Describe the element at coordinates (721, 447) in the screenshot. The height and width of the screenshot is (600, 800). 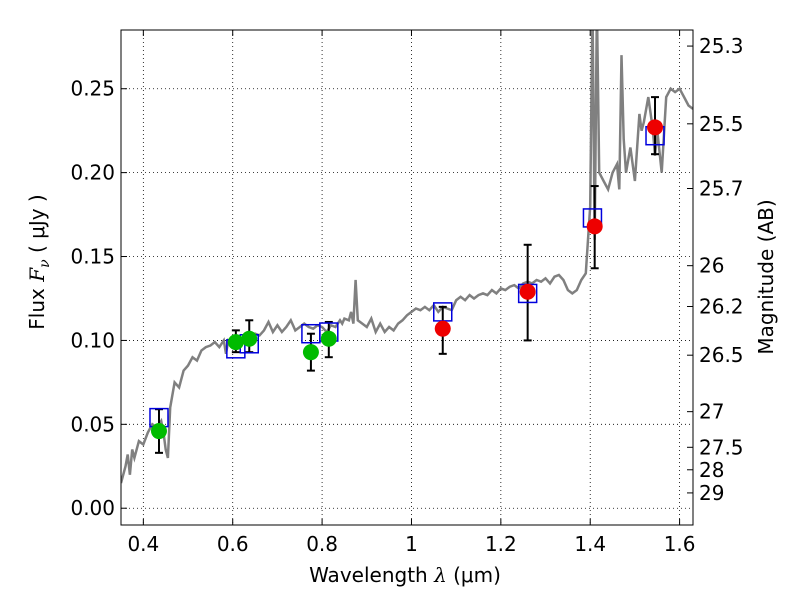
I see `mag-tick-label: 27.5` at that location.